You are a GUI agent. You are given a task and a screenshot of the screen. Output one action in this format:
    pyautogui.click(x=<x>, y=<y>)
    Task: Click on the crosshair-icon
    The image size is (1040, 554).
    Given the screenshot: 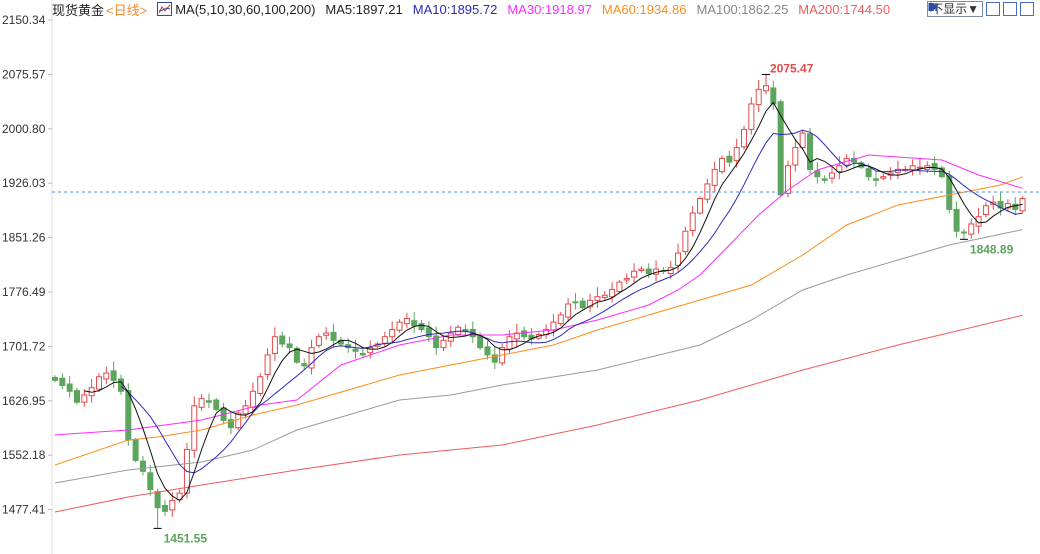 What is the action you would take?
    pyautogui.click(x=964, y=9)
    